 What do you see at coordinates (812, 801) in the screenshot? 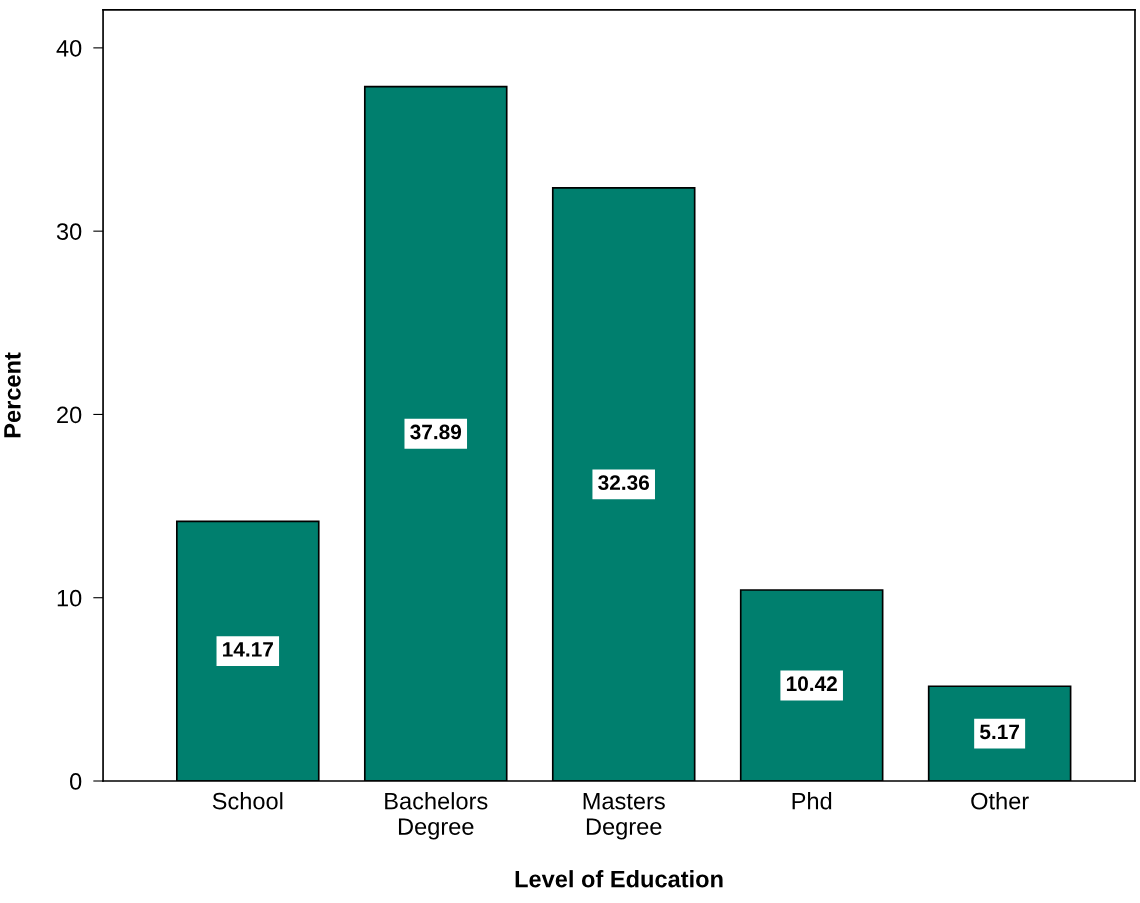
I see `x-tick-label: Phd` at bounding box center [812, 801].